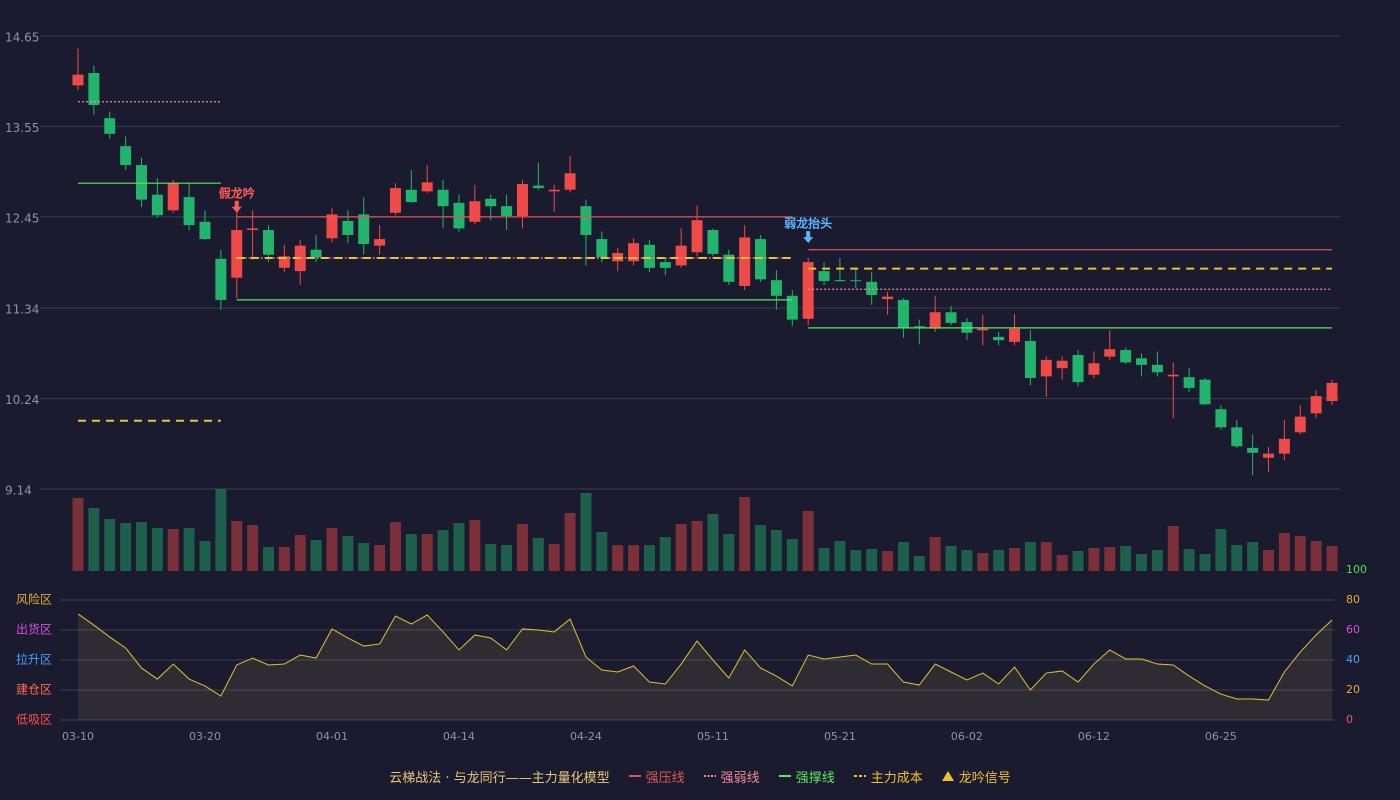  I want to click on legend: 云梯战法 · 与龙同行——主力量化模型 强压线 强弱线 强撑线 主力成本 龙吟信号, so click(700, 776).